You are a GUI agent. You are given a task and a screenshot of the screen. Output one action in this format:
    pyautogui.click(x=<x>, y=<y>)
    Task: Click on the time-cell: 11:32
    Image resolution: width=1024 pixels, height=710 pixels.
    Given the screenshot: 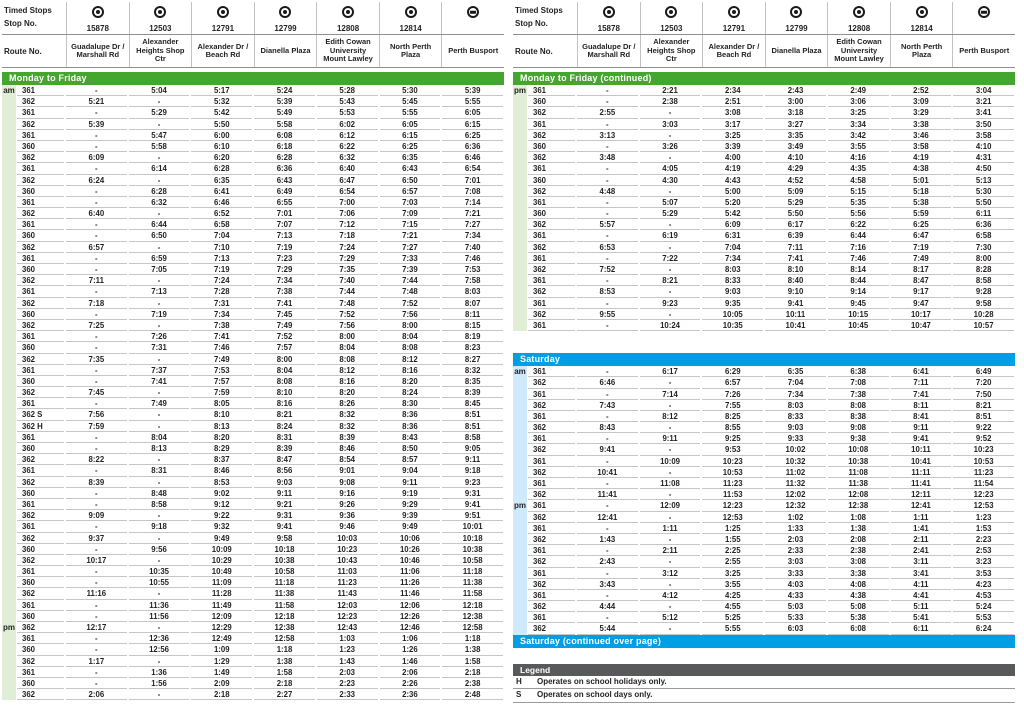 What is the action you would take?
    pyautogui.click(x=795, y=484)
    